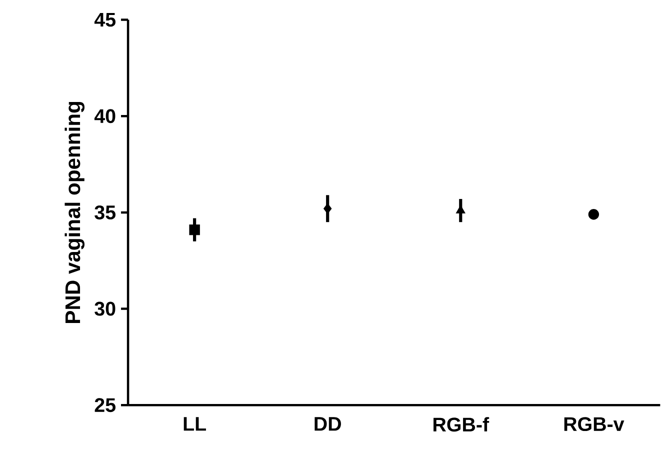  I want to click on y-tick-label: 25, so click(105, 405).